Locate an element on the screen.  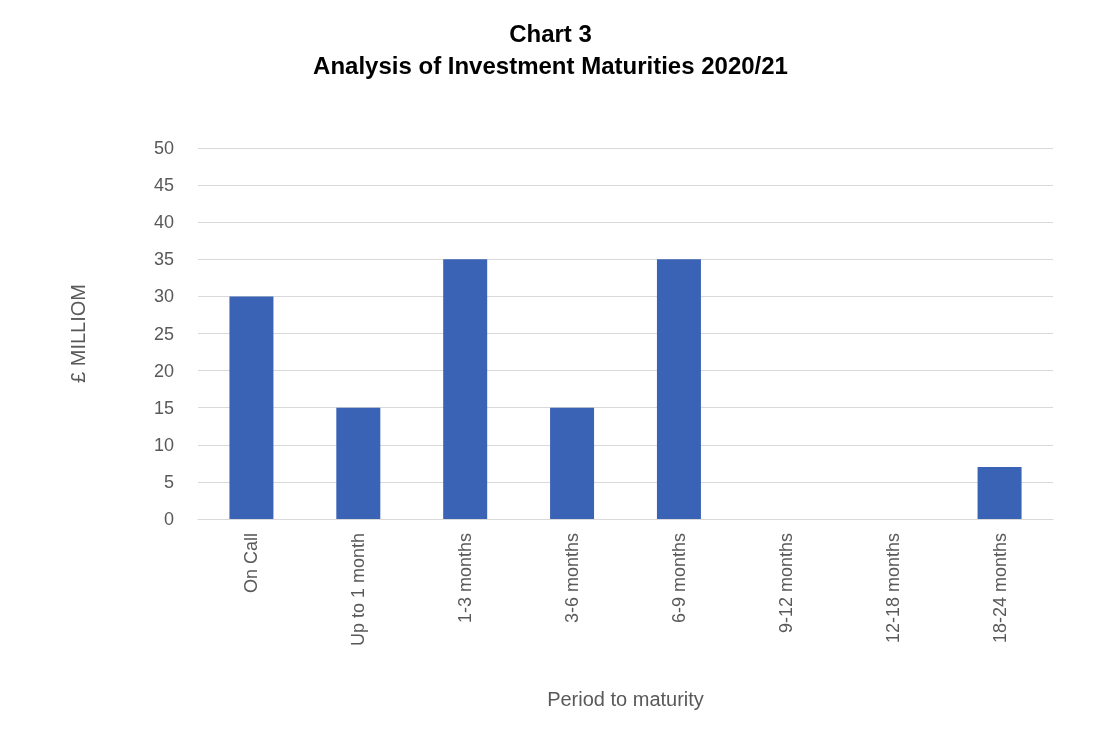
y-tick-label: 50 is located at coordinates (163, 148).